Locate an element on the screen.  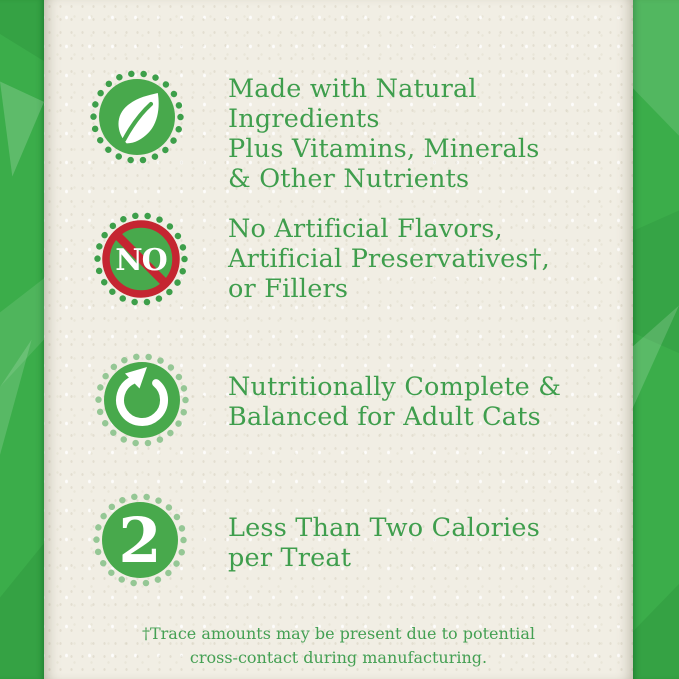
refresh-arrow-icon is located at coordinates (142, 400).